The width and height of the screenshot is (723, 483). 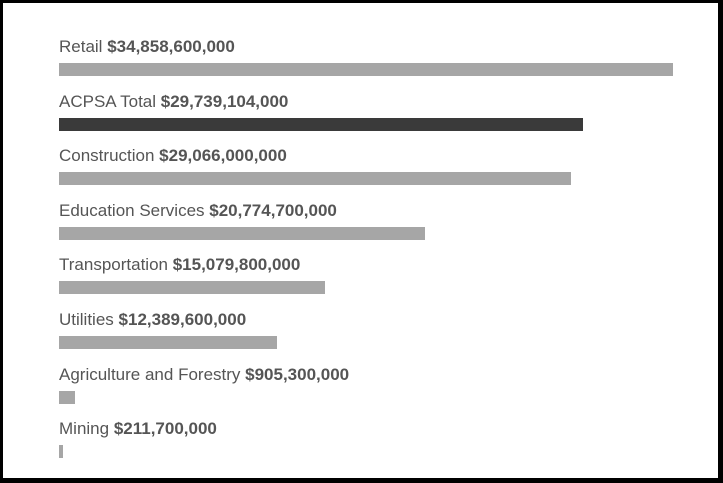 I want to click on bar-label: ACPSA Total $29,739,104,000, so click(x=173, y=102).